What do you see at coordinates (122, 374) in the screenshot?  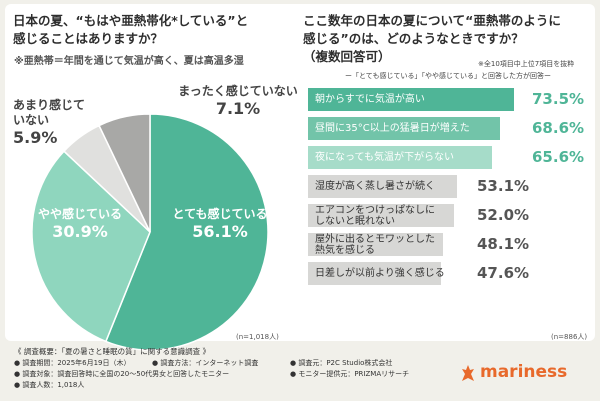 I see `survey-target: ● 調査対象：調査回答時に全国の20〜50代男女と回答したモニター` at bounding box center [122, 374].